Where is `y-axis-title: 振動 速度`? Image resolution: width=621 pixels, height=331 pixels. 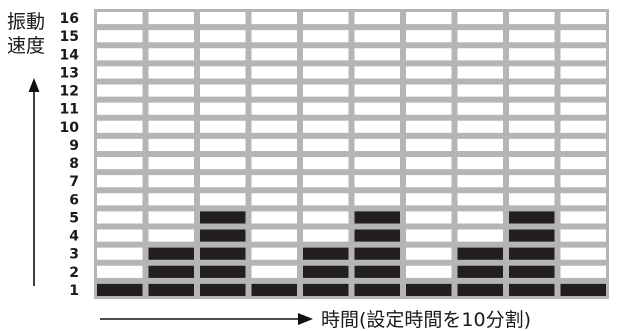 y-axis-title: 振動 速度 is located at coordinates (26, 34).